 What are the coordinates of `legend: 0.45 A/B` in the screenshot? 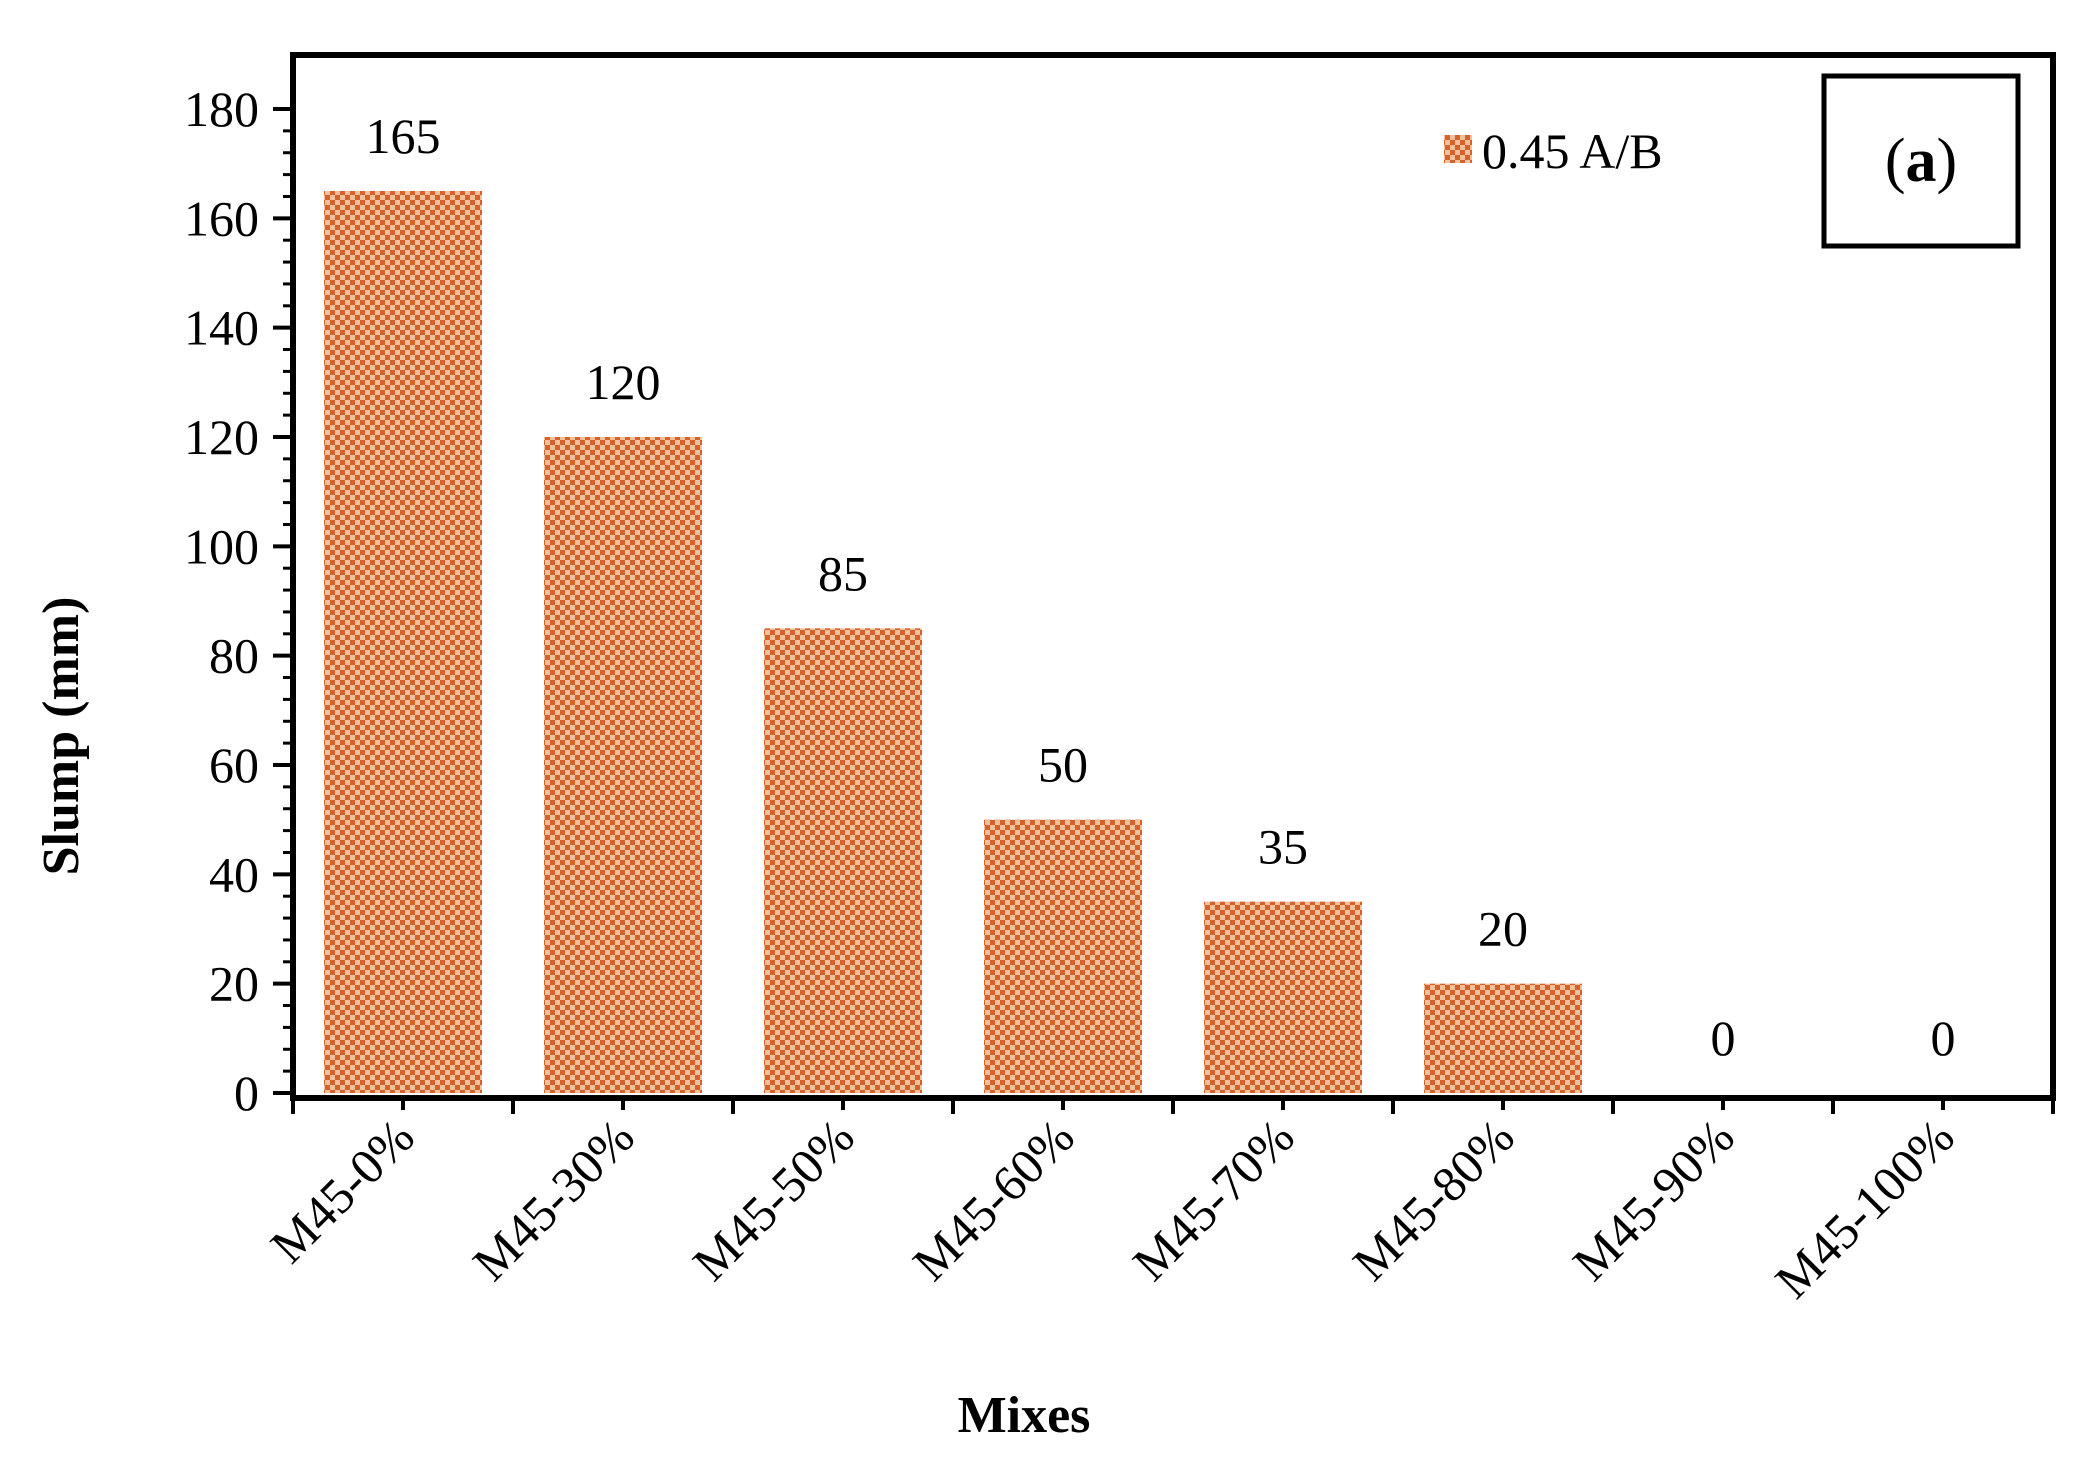 It's located at (1553, 151).